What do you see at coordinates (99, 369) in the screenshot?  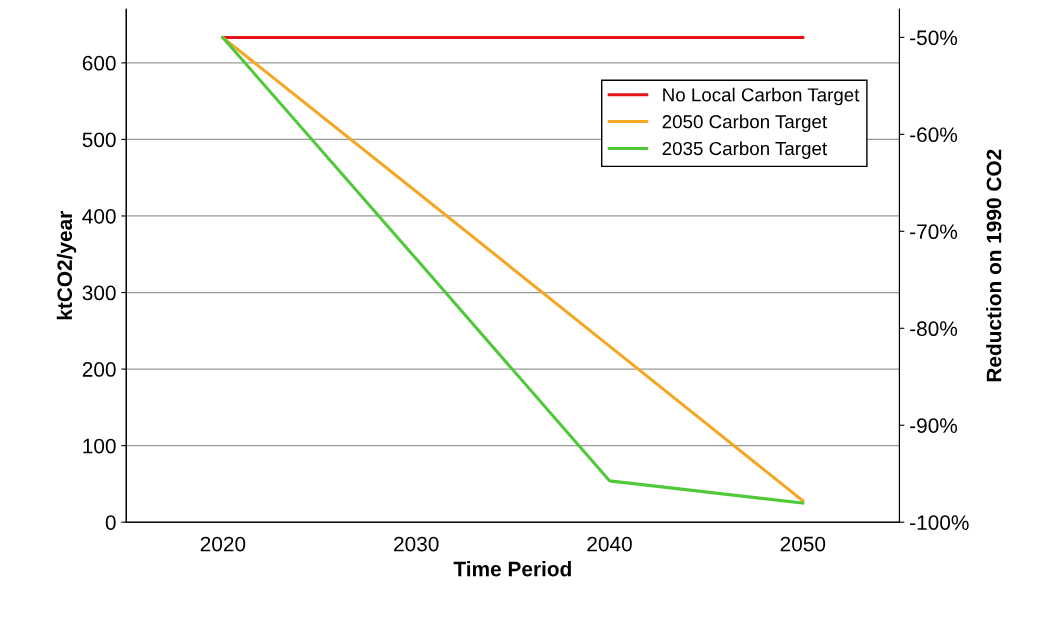 I see `y-tick-label: 200` at bounding box center [99, 369].